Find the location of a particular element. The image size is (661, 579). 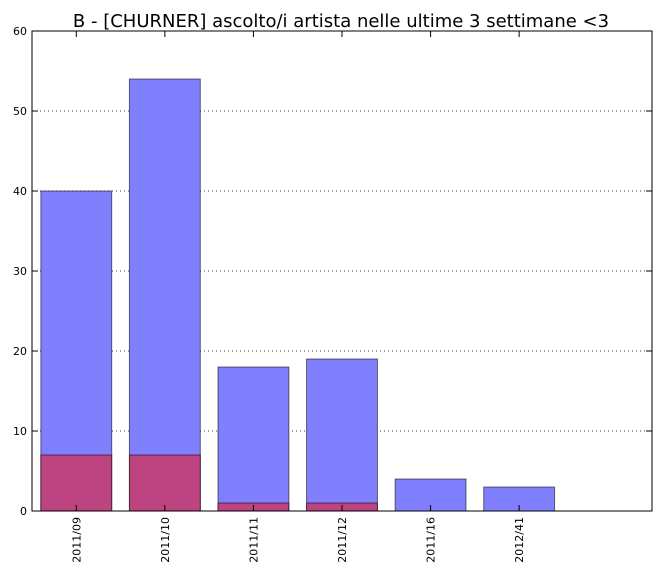

x-tick-label: 2012/41 is located at coordinates (519, 540).